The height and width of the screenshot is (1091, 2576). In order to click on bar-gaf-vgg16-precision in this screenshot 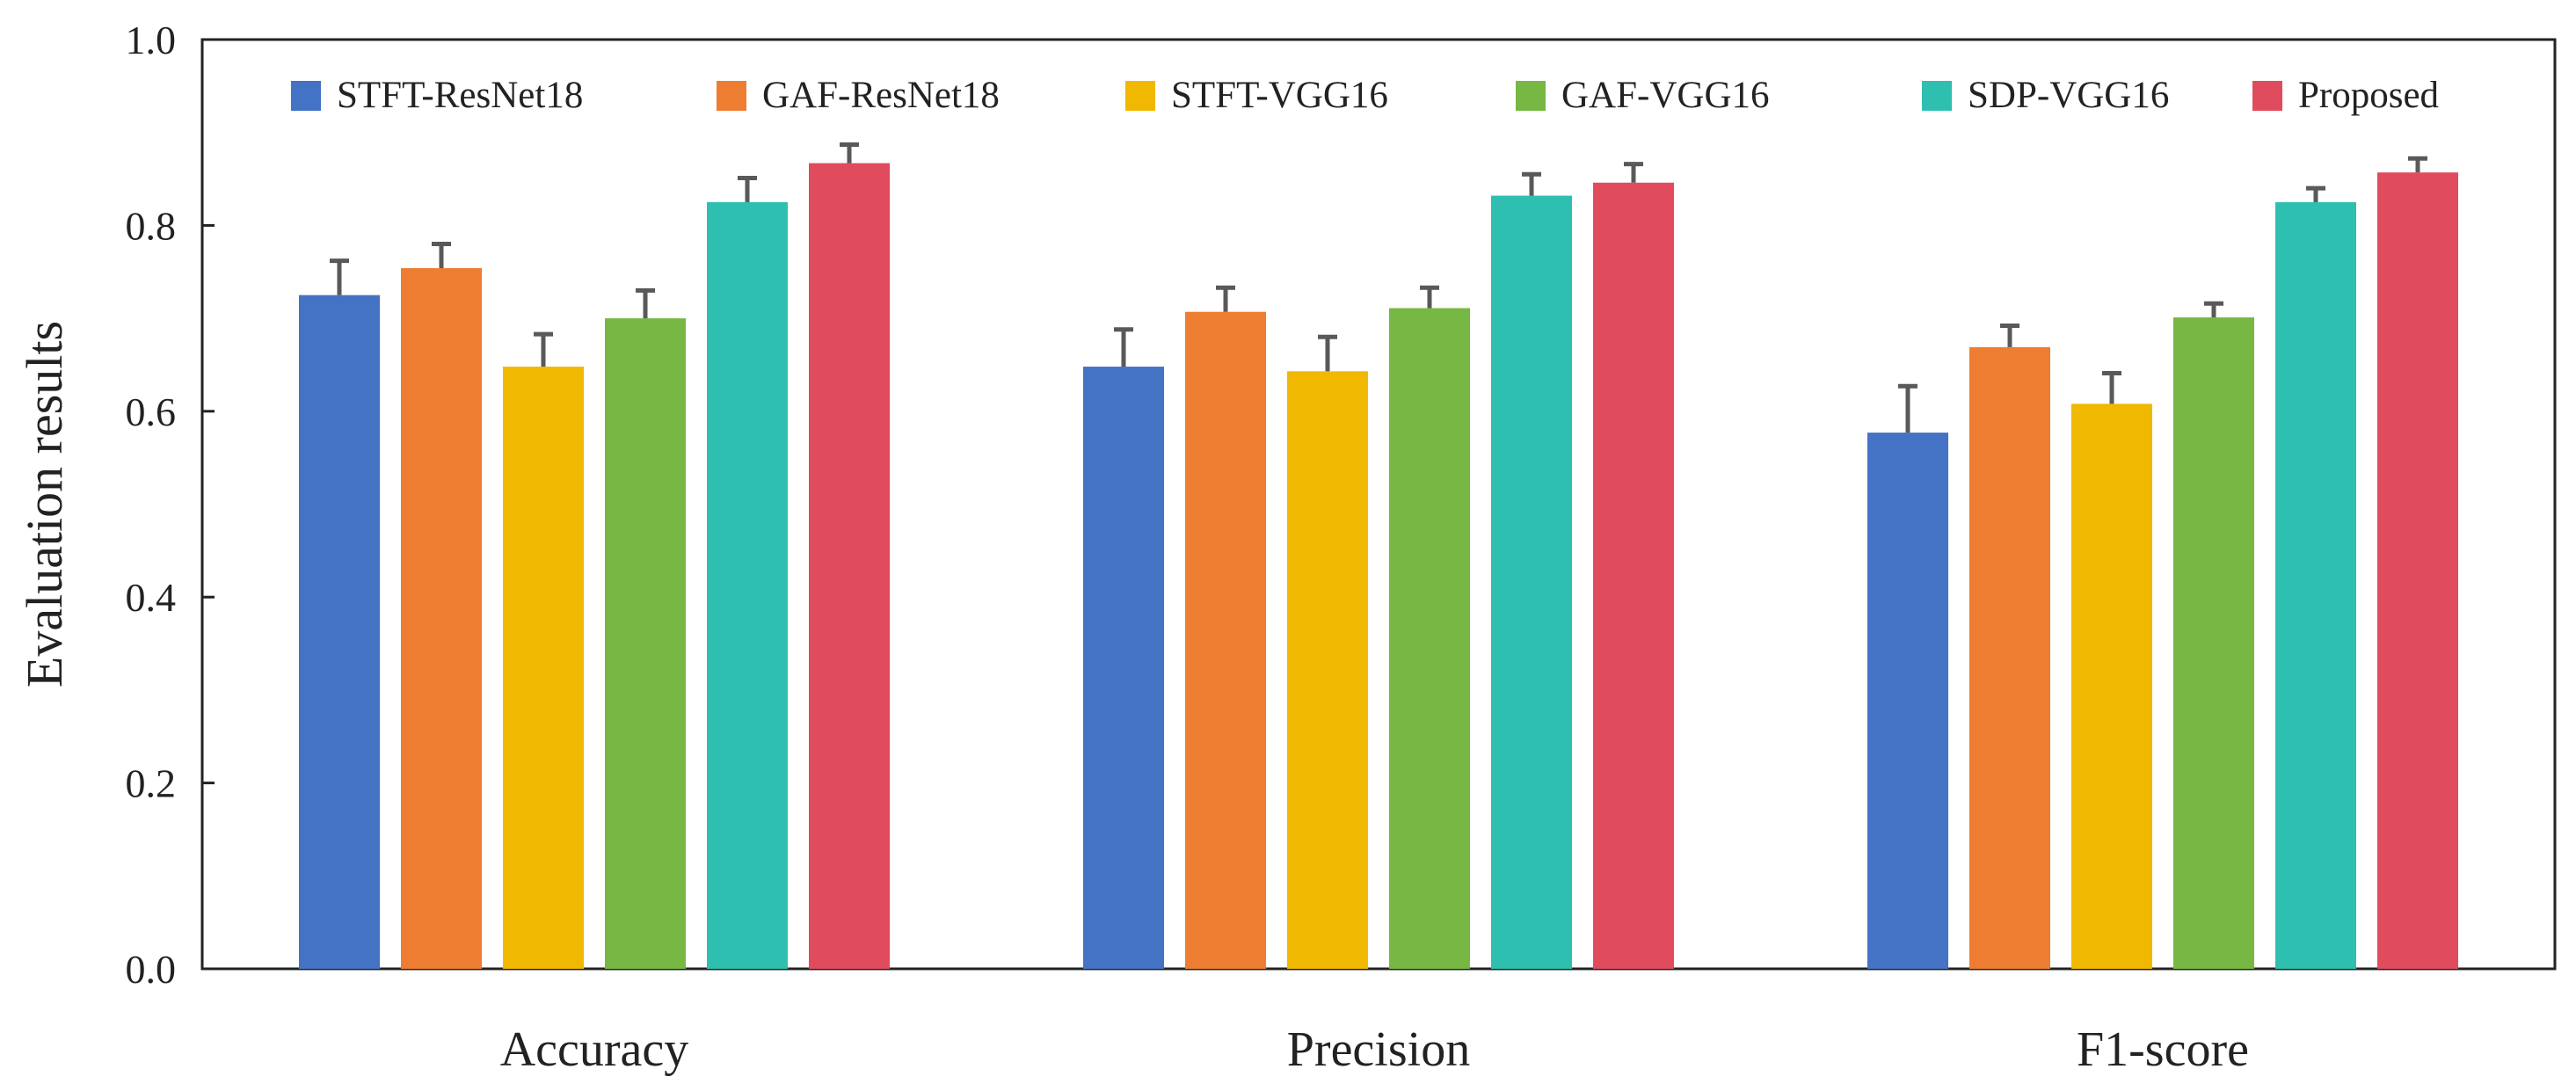, I will do `click(1429, 638)`.